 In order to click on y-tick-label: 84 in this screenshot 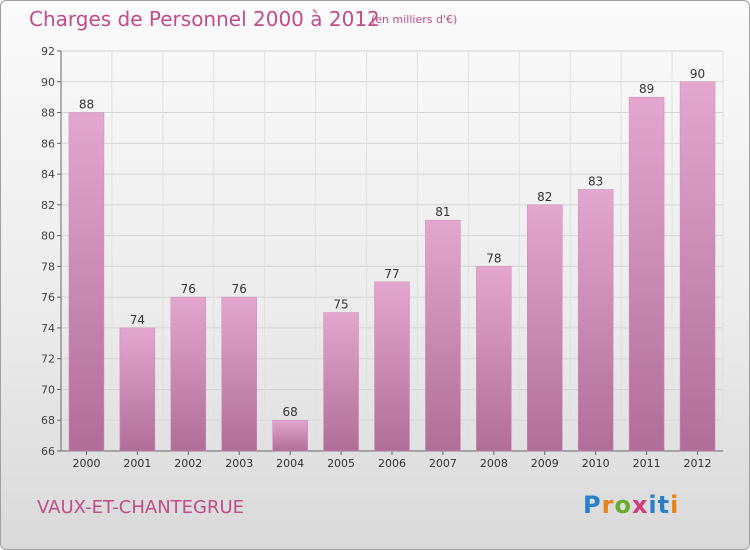, I will do `click(48, 174)`.